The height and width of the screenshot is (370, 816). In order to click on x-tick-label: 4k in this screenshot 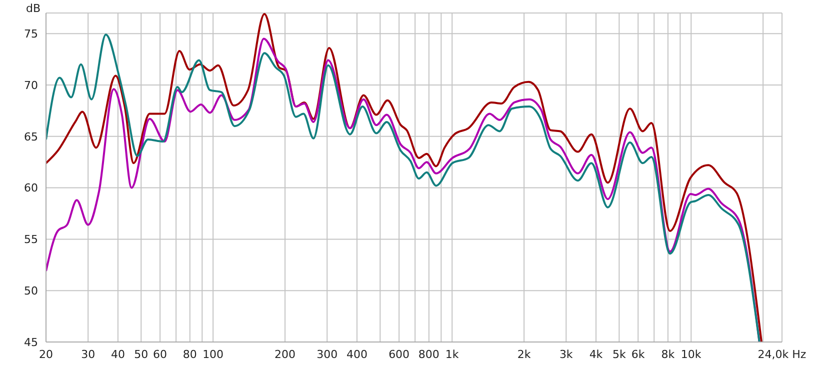, I will do `click(596, 354)`.